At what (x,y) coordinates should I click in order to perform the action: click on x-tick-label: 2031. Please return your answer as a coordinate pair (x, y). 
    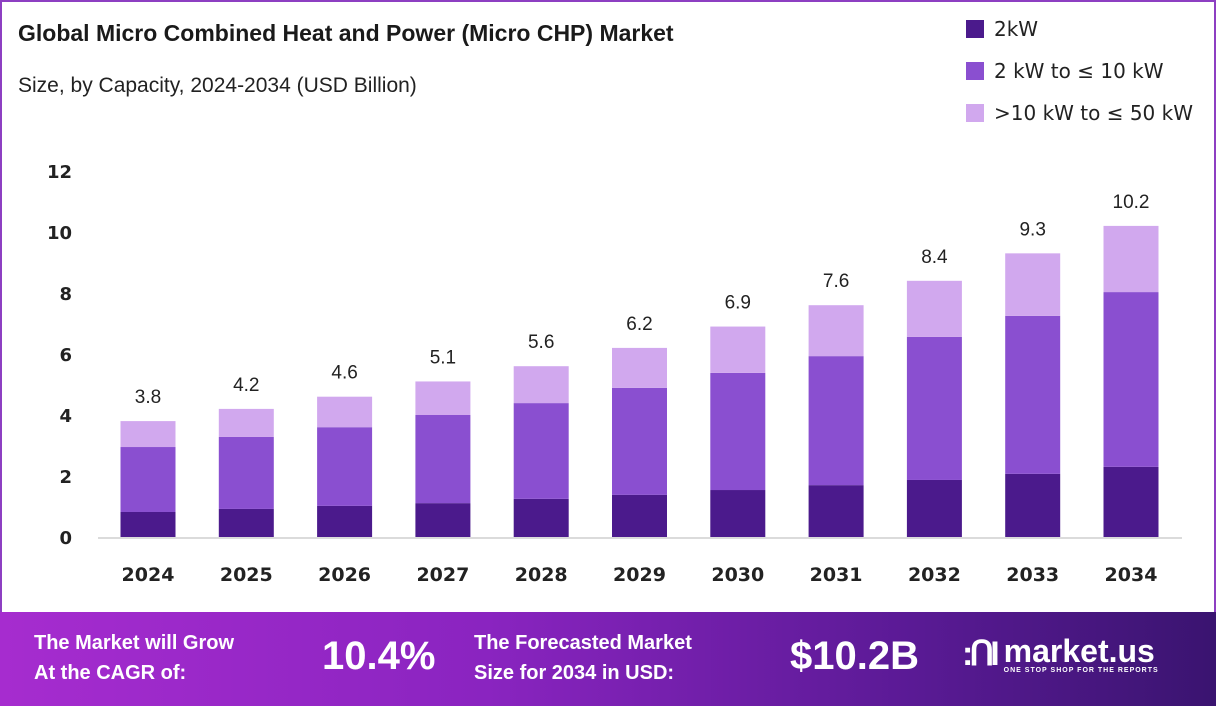
    Looking at the image, I should click on (836, 575).